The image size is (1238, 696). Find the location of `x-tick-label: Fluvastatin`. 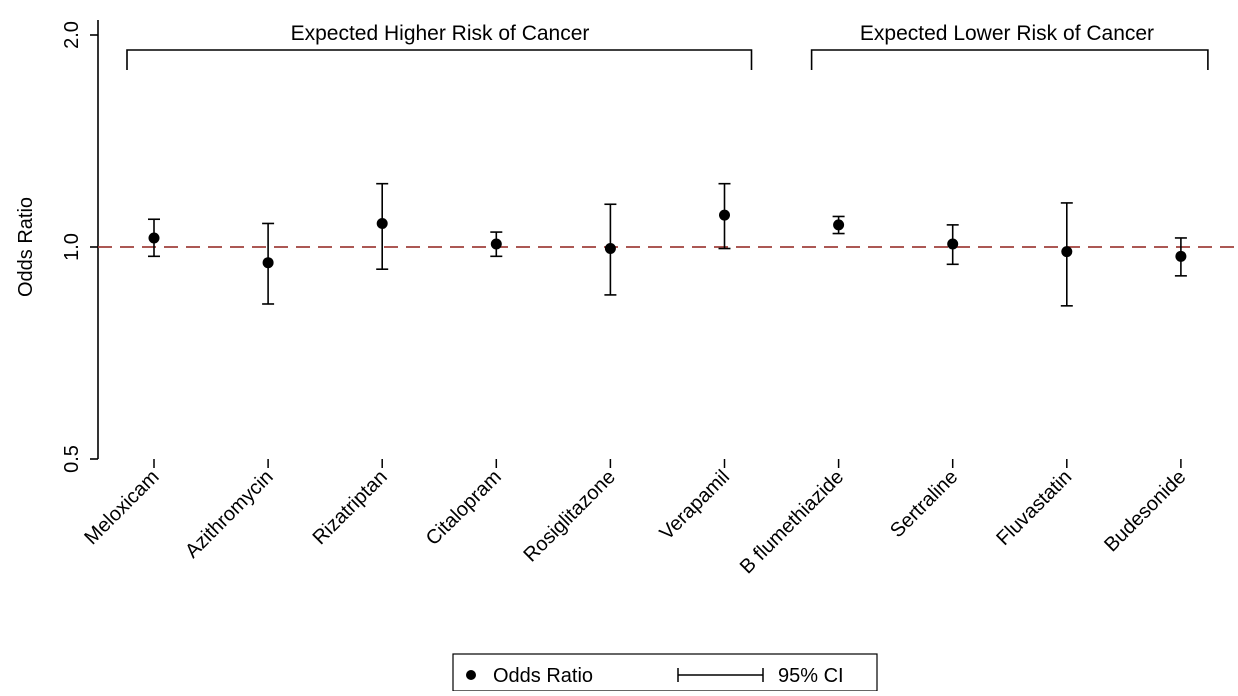

x-tick-label: Fluvastatin is located at coordinates (1034, 508).